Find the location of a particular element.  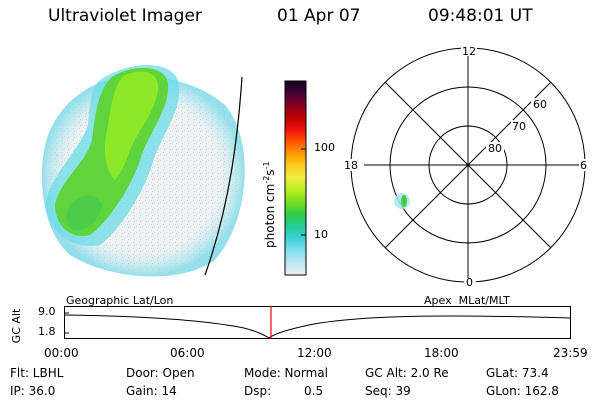

status-dsp-value: 0.5 is located at coordinates (314, 391).